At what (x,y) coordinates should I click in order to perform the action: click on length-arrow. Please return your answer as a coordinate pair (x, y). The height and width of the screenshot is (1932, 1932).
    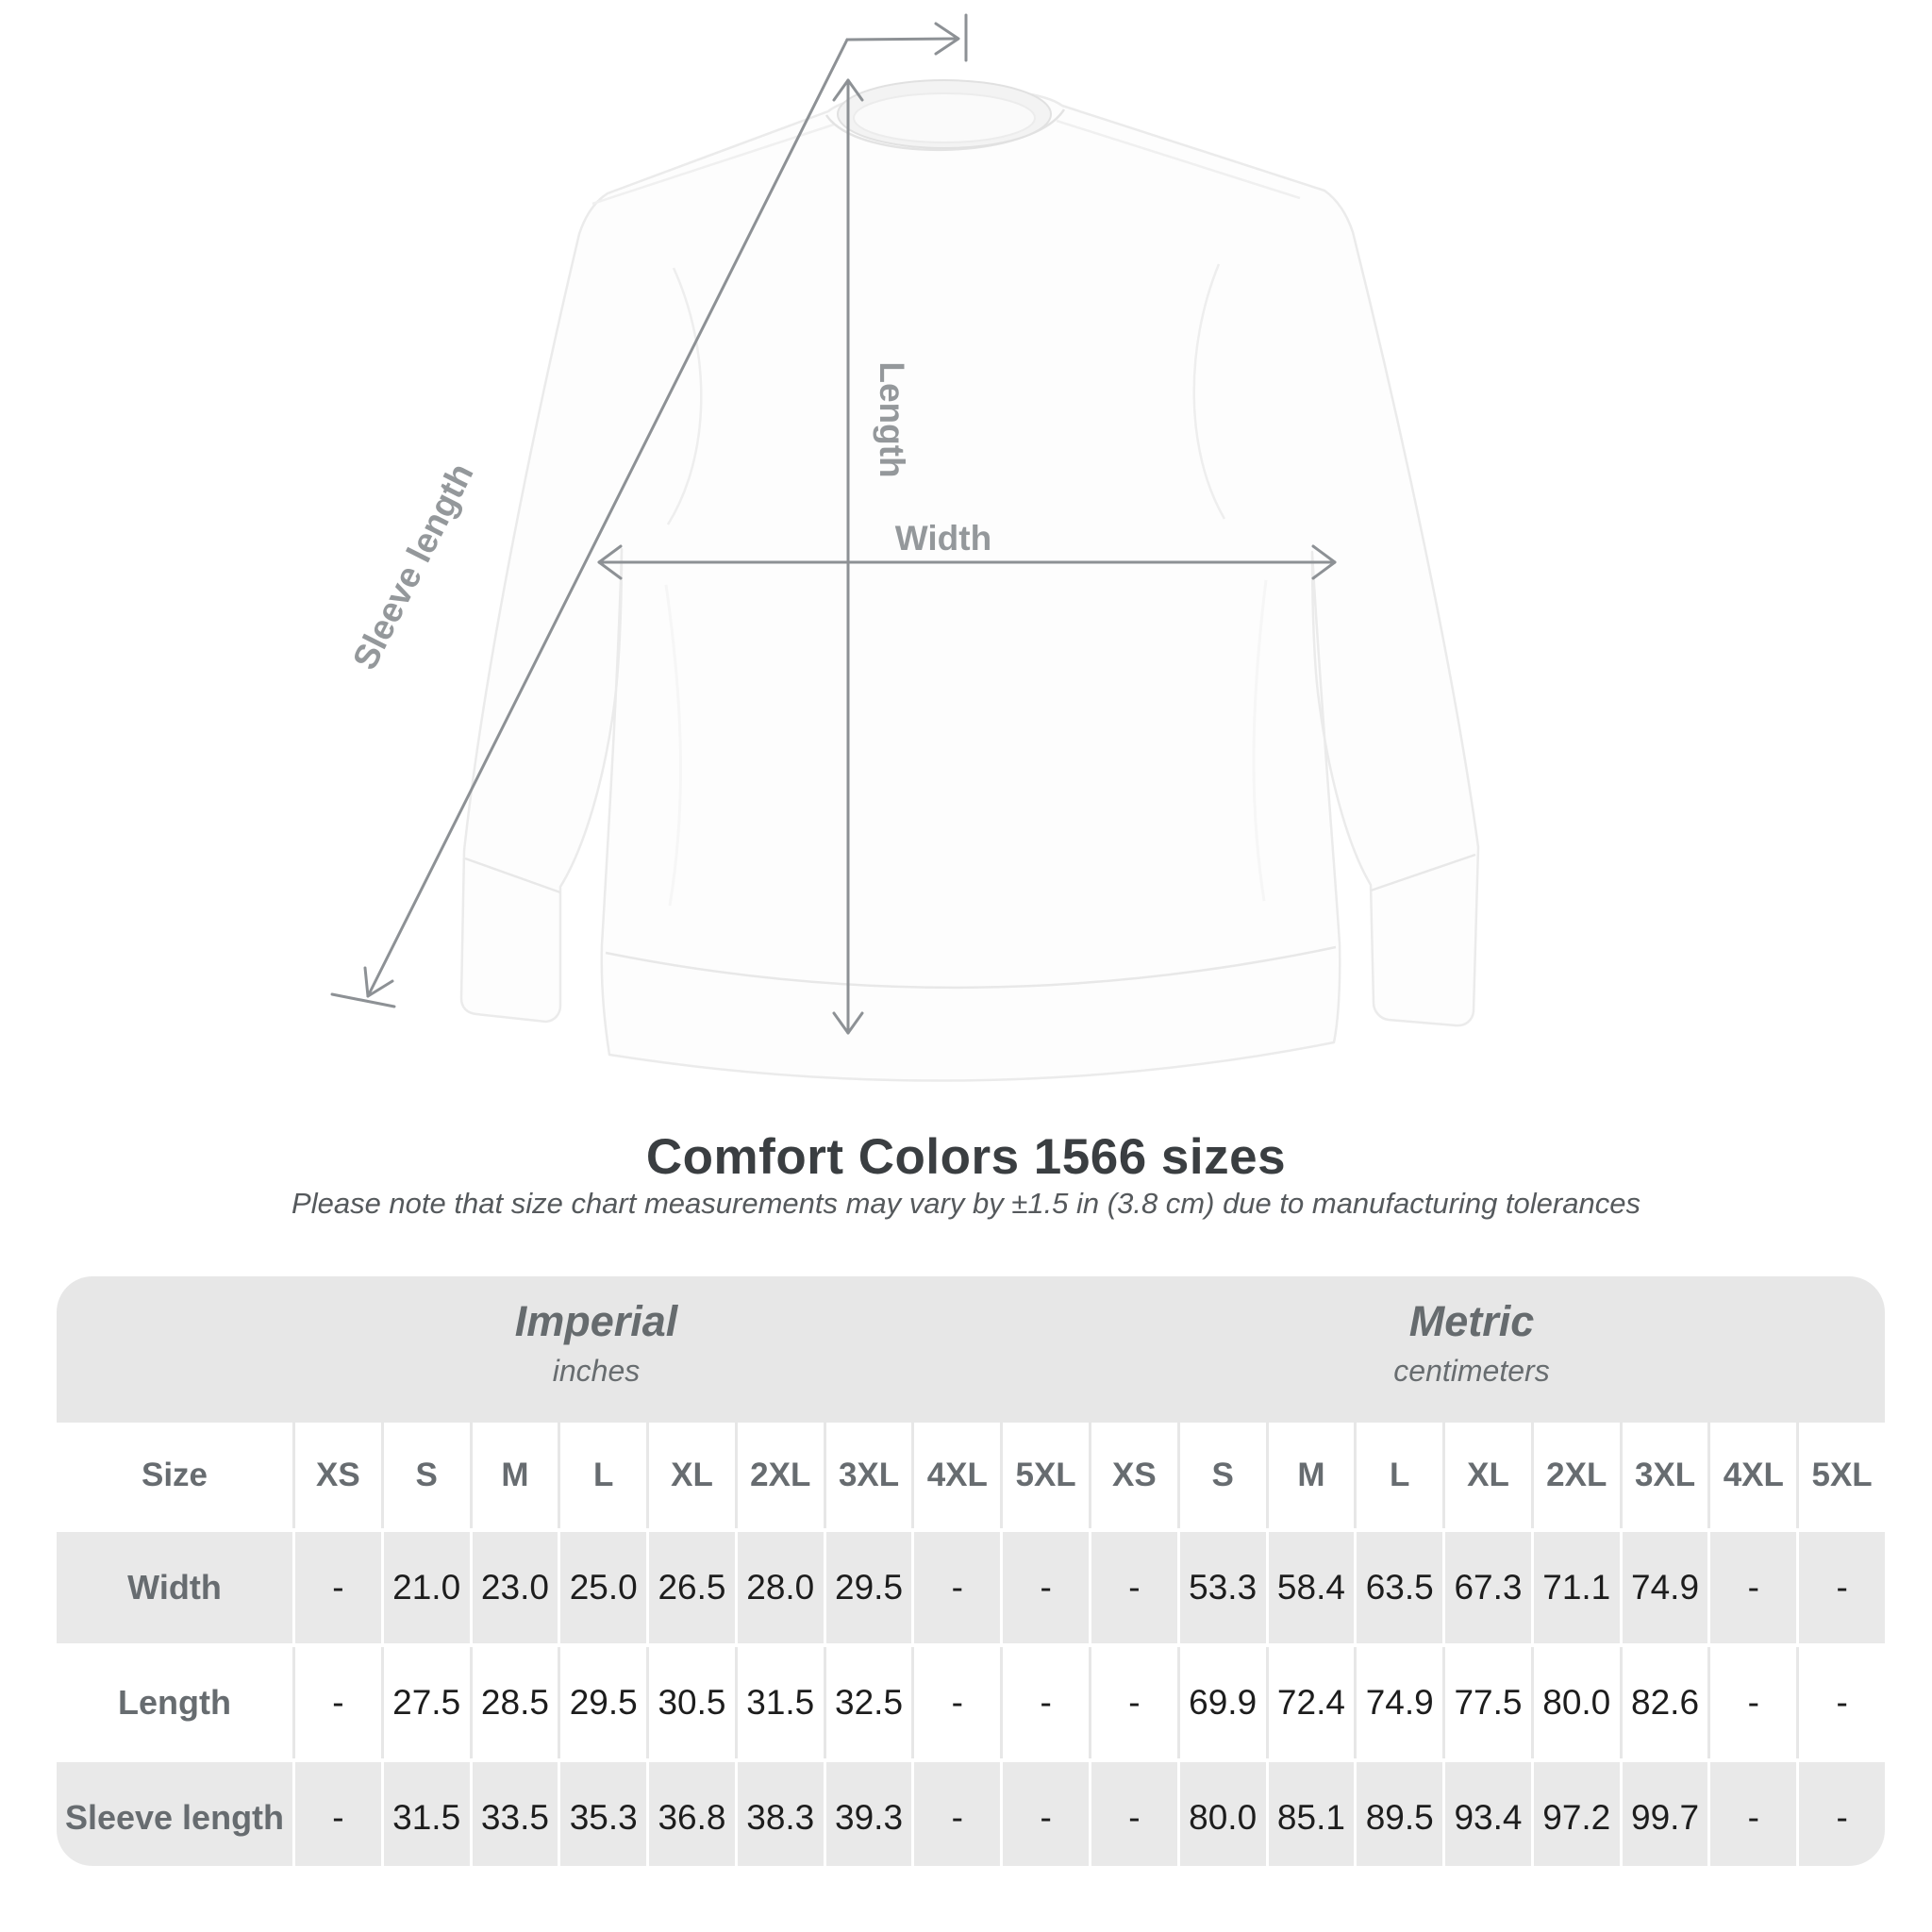
    Looking at the image, I should click on (848, 556).